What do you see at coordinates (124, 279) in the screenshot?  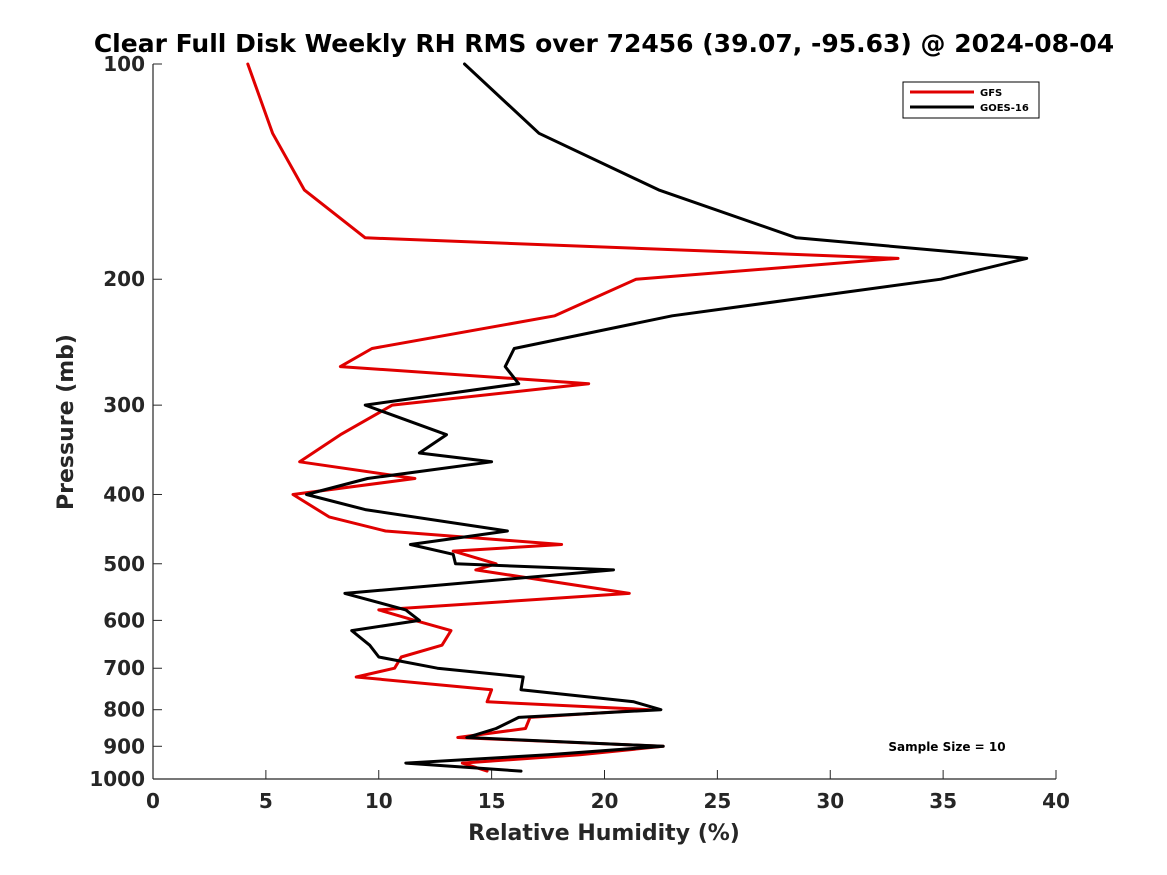 I see `y-tick-label: 200` at bounding box center [124, 279].